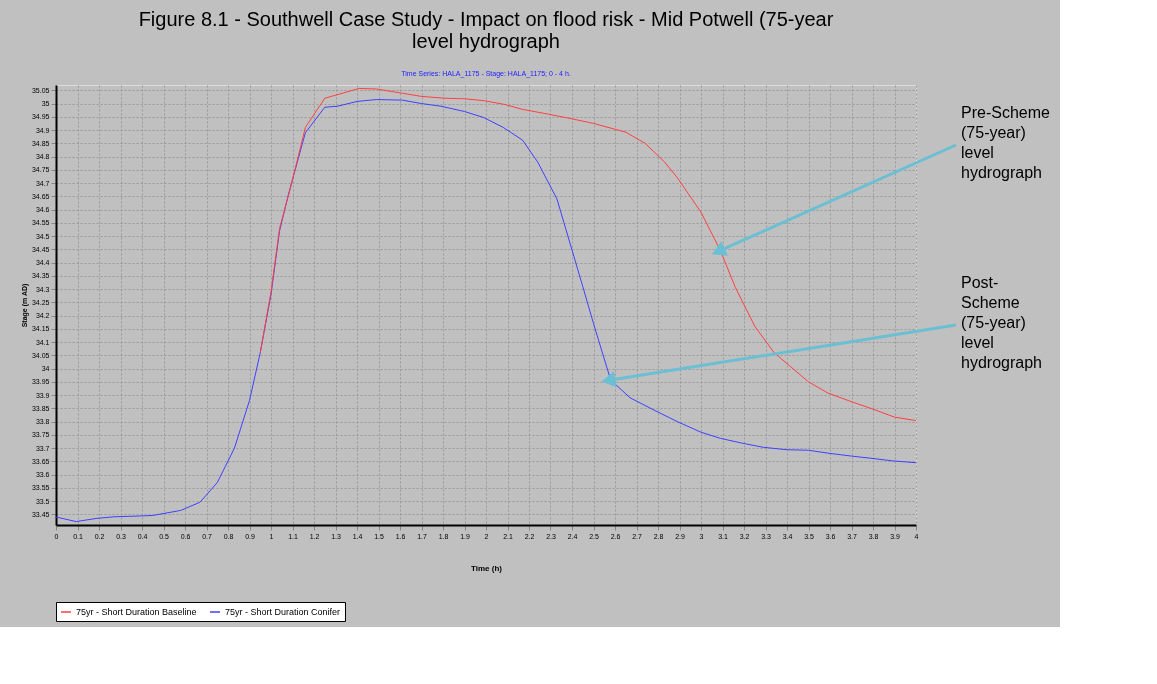  I want to click on annotation: Post-Scheme (75-year) level hydrograph, so click(1001, 322).